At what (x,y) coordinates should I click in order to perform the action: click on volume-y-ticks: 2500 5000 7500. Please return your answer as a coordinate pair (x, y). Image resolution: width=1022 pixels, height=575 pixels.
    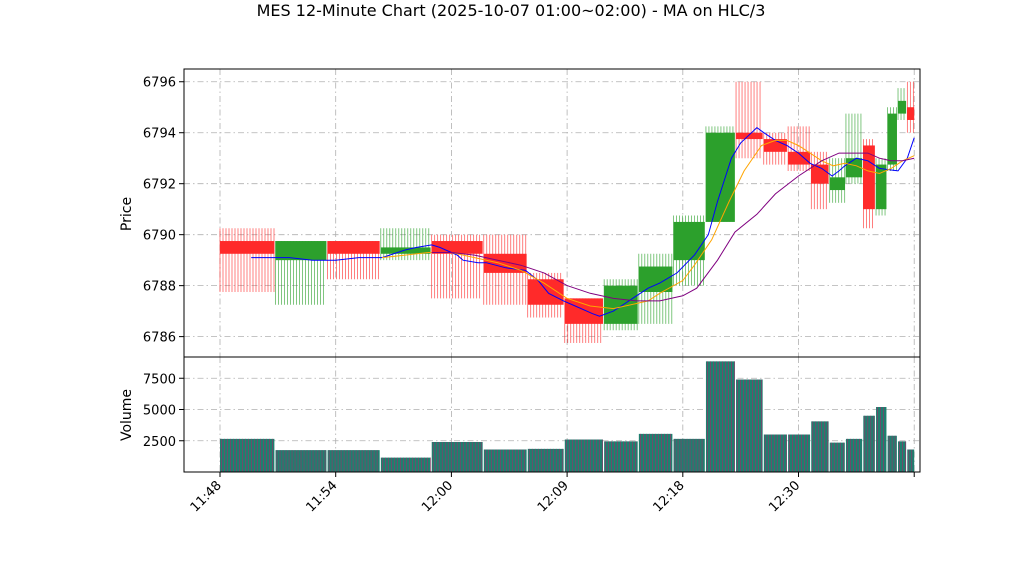
    Looking at the image, I should click on (163, 411).